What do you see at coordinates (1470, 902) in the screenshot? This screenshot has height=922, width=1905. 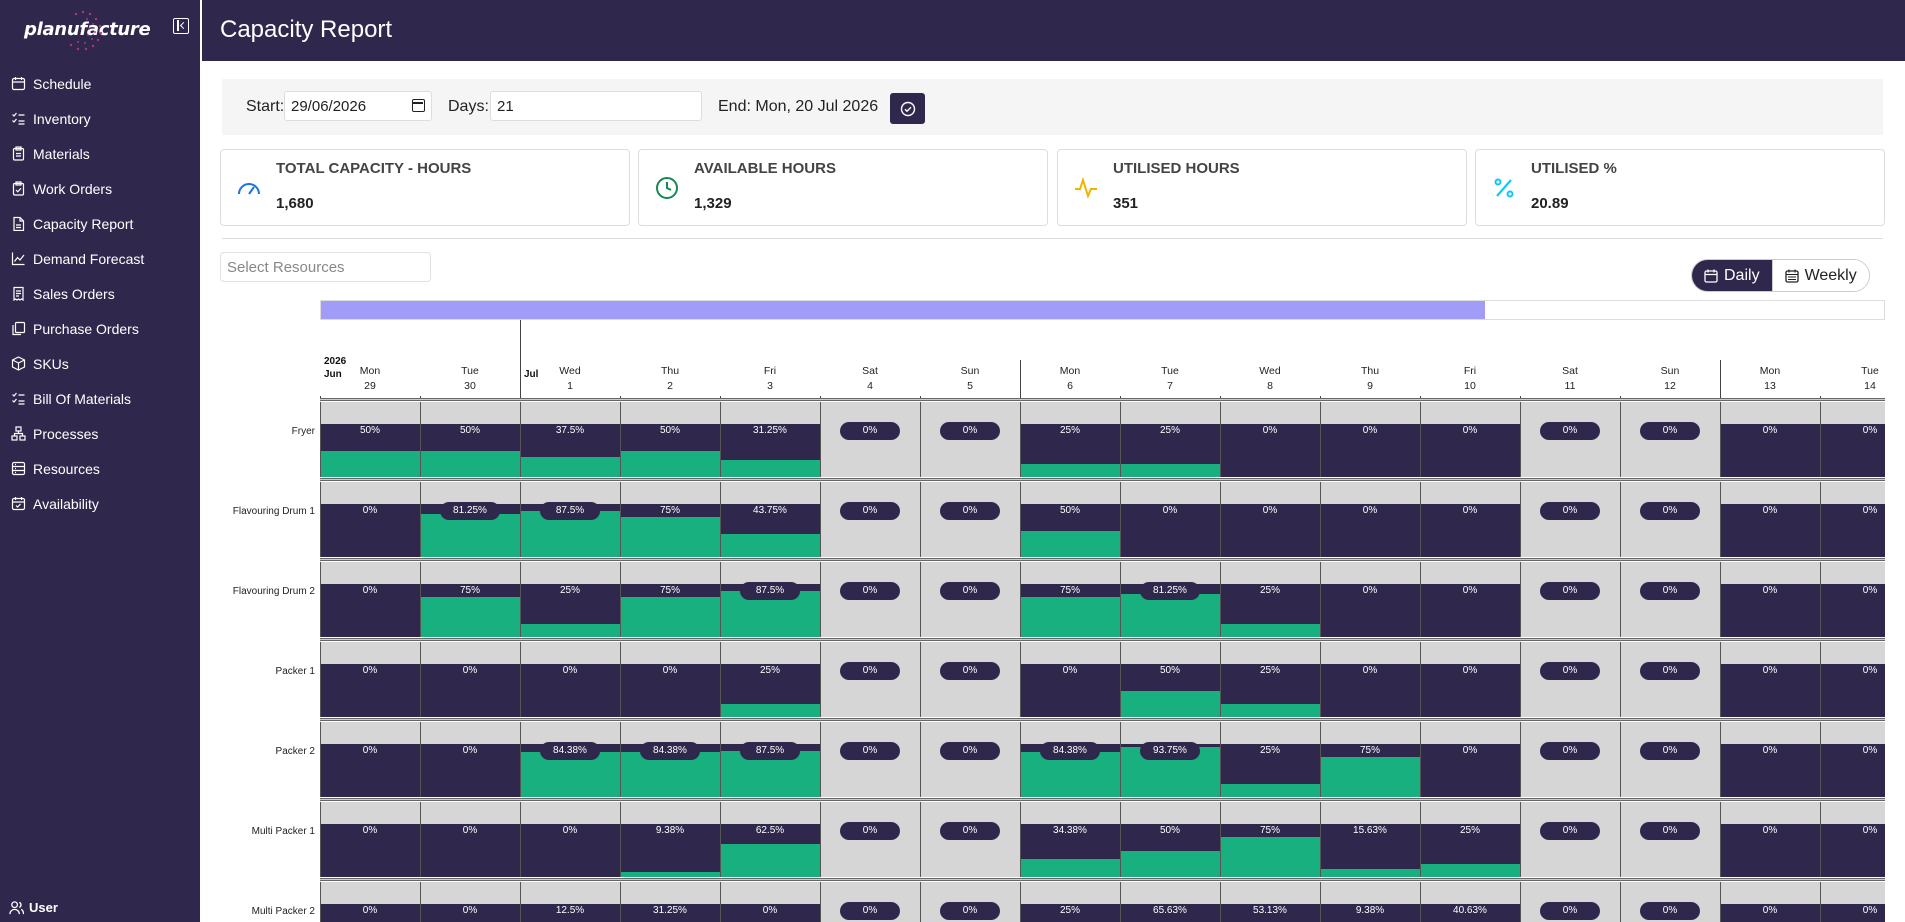 I see `capacity-cell: 40.63%` at bounding box center [1470, 902].